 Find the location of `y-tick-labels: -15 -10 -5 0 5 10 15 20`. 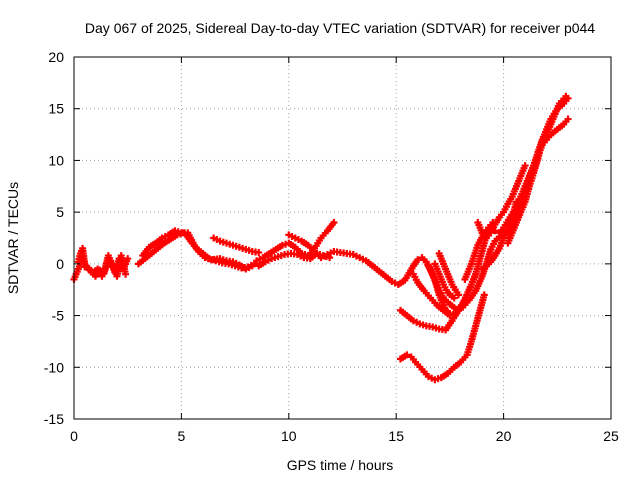

y-tick-labels: -15 -10 -5 0 5 10 15 20 is located at coordinates (54, 238).